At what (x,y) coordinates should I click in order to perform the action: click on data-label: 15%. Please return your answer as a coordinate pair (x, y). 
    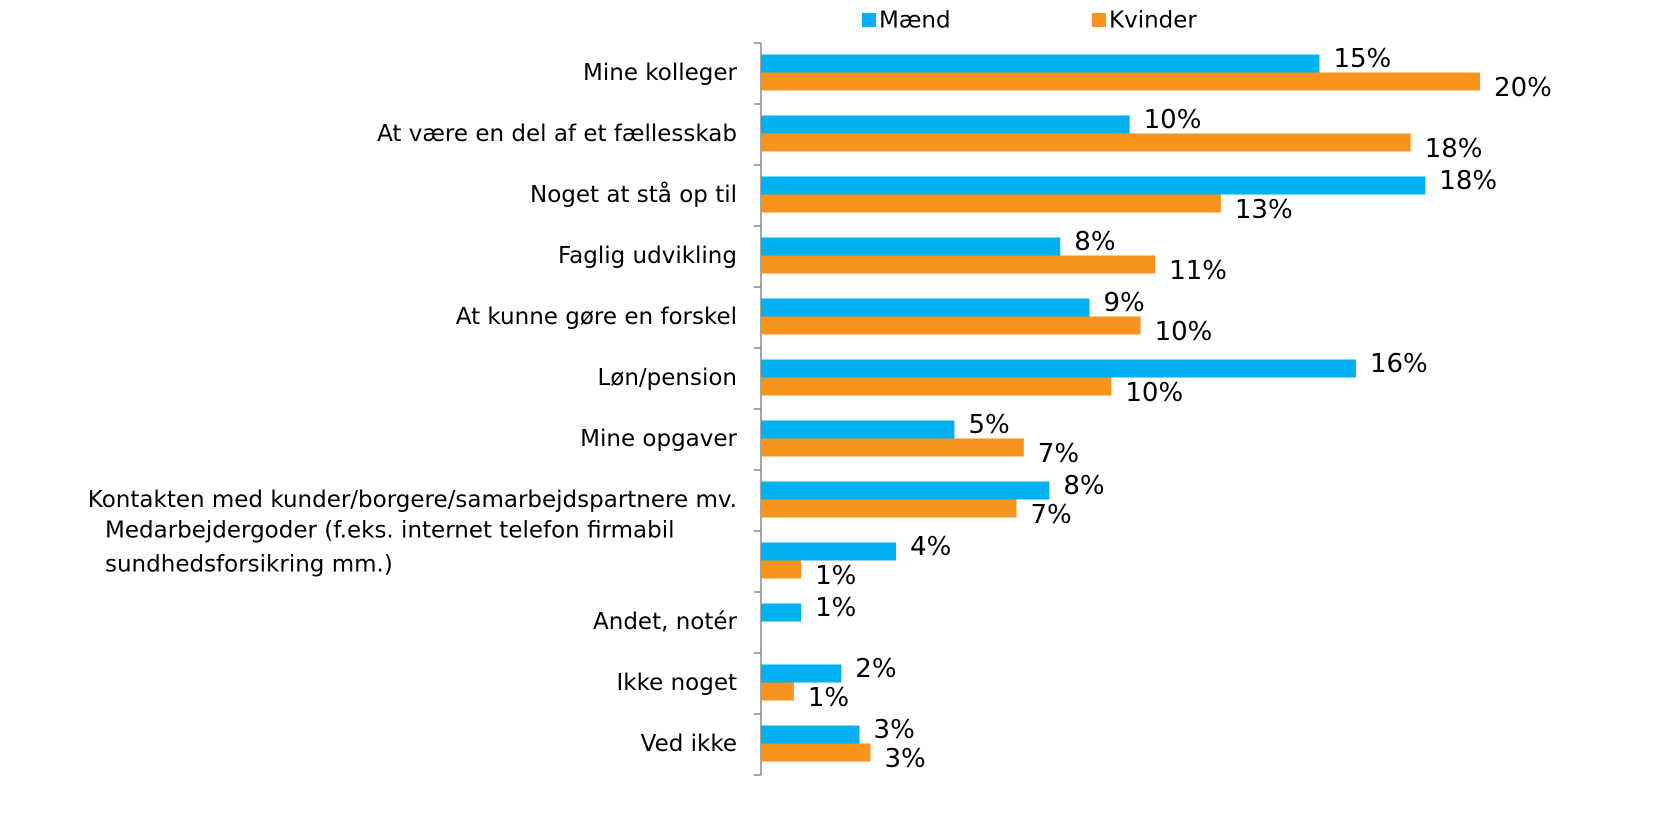
    Looking at the image, I should click on (1362, 59).